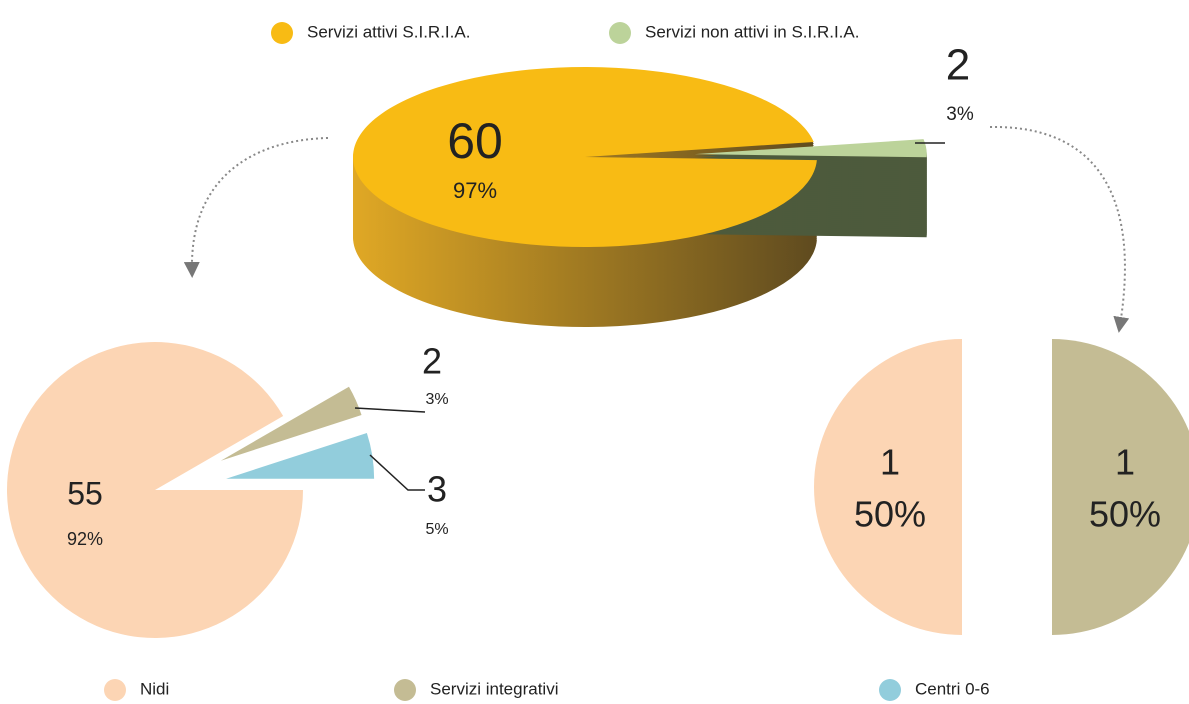  What do you see at coordinates (437, 489) in the screenshot?
I see `value-label: 3` at bounding box center [437, 489].